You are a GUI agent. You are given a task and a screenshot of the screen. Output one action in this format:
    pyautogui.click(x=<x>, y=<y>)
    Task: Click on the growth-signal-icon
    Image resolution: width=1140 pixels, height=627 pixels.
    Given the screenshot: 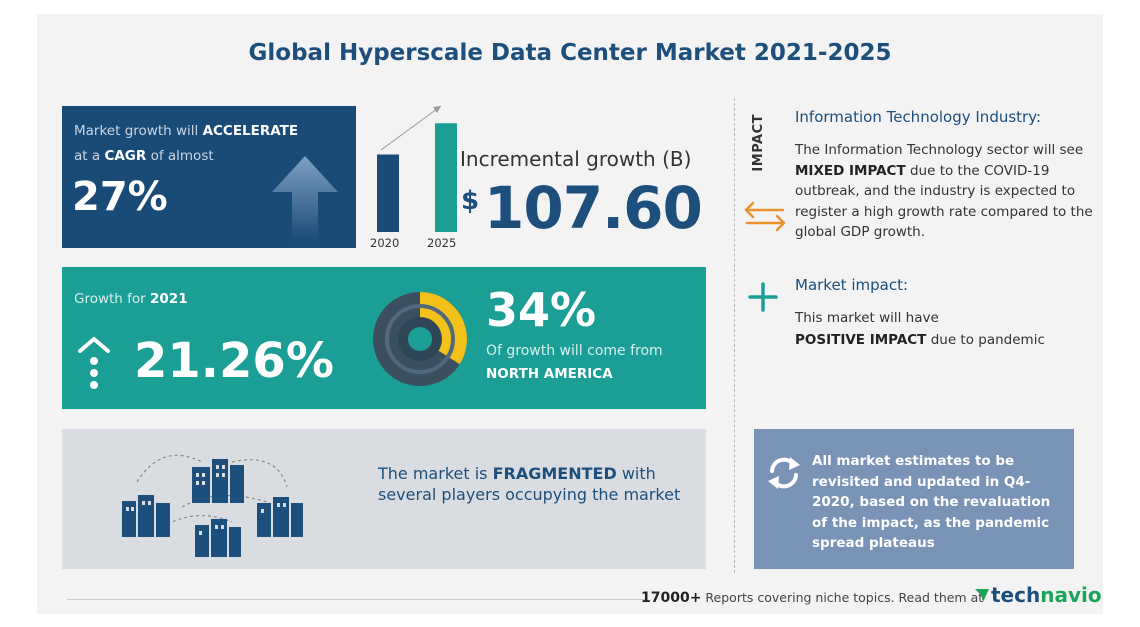 What is the action you would take?
    pyautogui.click(x=94, y=363)
    